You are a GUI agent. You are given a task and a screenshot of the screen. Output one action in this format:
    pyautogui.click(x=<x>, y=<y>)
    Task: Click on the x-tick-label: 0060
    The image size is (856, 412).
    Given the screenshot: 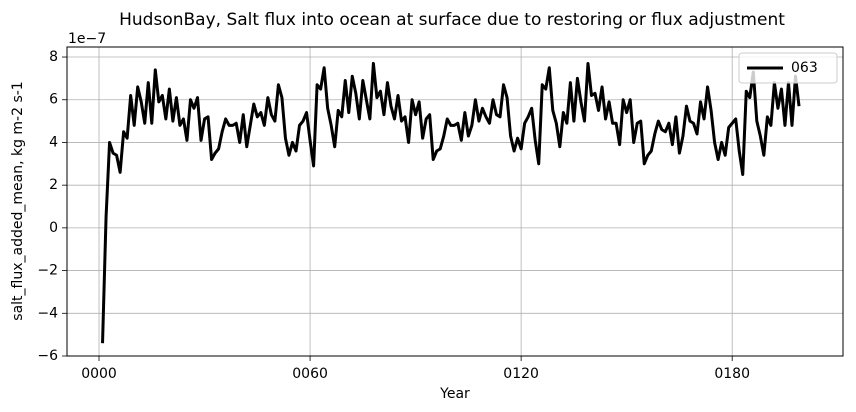 What is the action you would take?
    pyautogui.click(x=310, y=374)
    